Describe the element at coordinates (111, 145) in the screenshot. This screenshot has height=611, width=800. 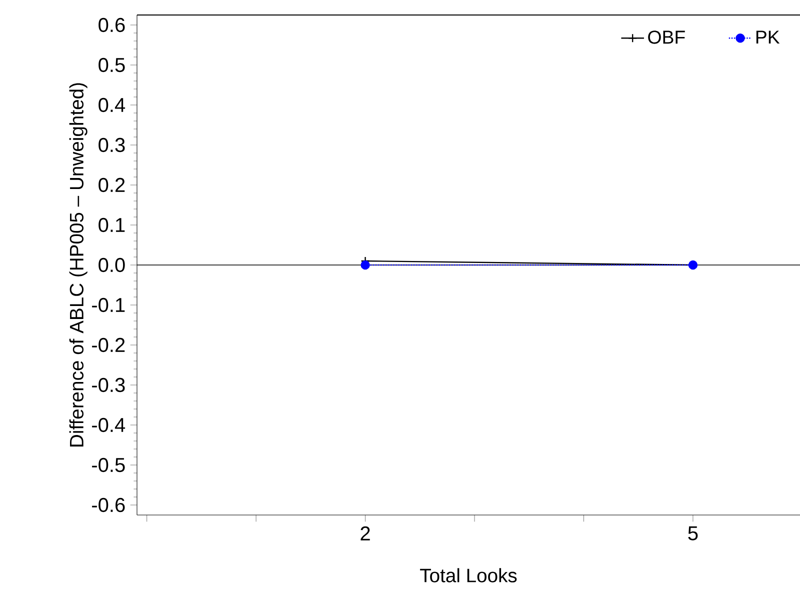
I see `y-tick-label: 0.3` at that location.